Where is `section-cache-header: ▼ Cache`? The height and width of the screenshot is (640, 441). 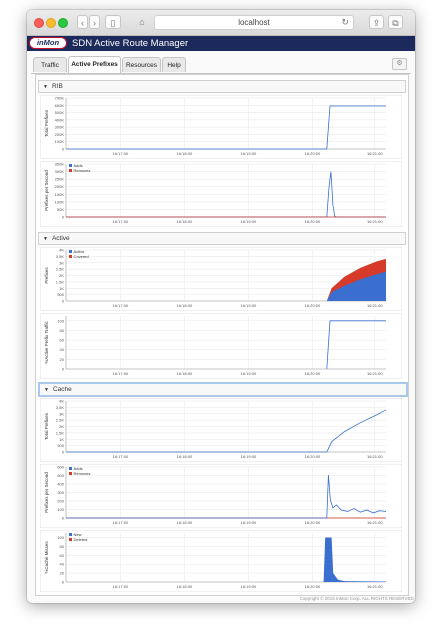 section-cache-header: ▼ Cache is located at coordinates (223, 389).